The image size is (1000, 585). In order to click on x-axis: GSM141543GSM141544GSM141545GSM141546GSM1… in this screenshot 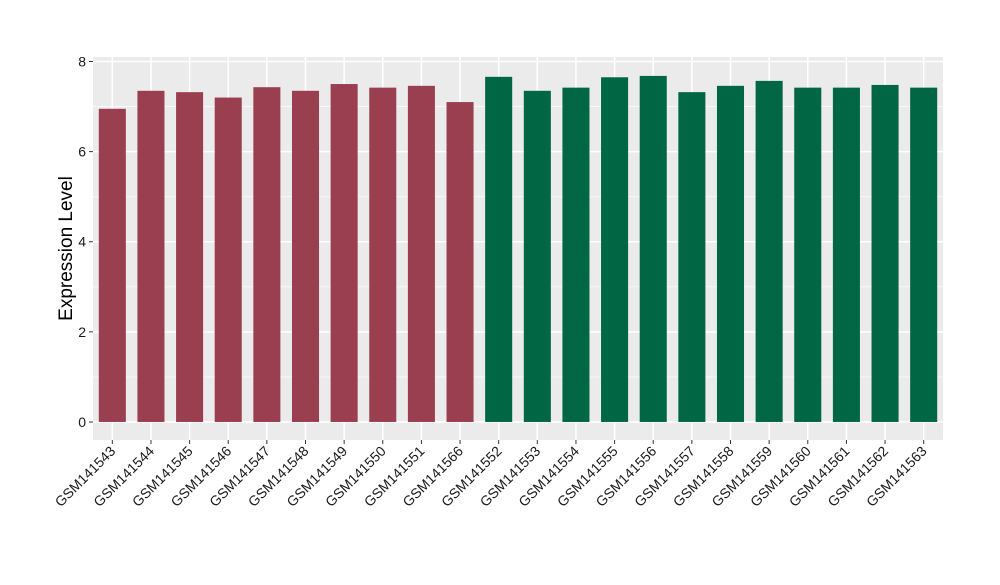, I will do `click(491, 475)`.